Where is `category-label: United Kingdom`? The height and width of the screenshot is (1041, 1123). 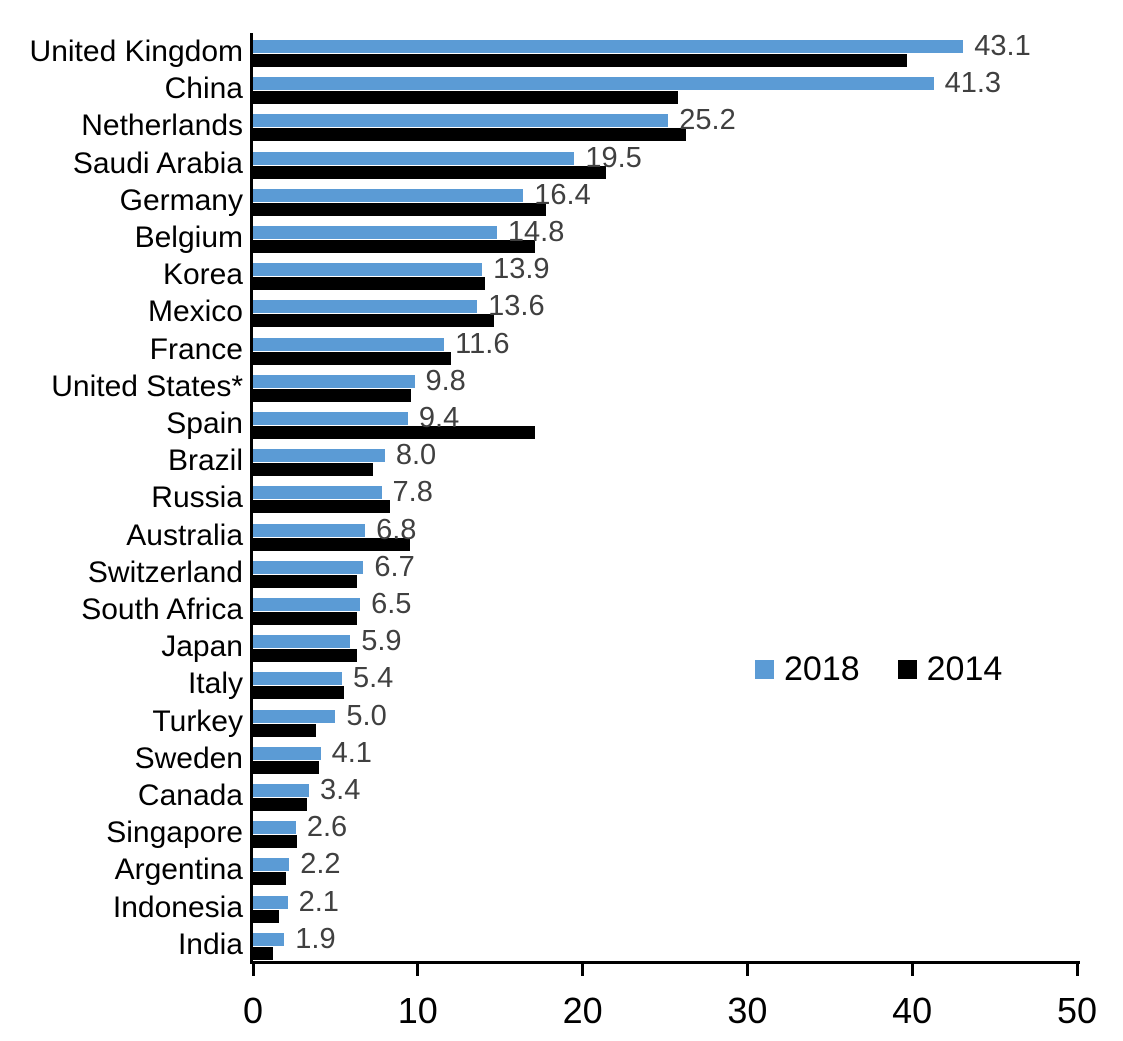
category-label: United Kingdom is located at coordinates (136, 51).